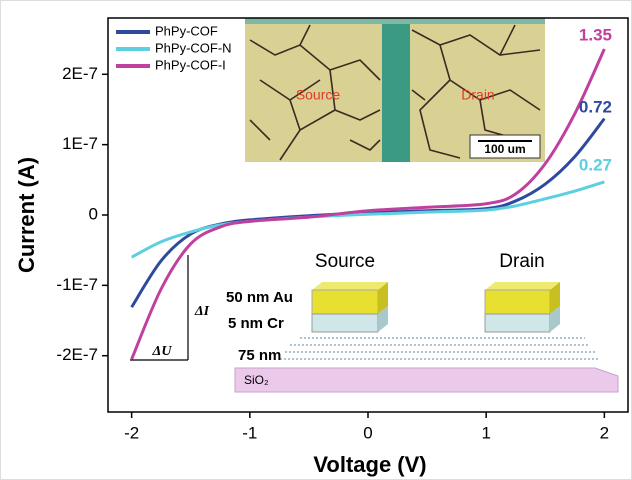 The height and width of the screenshot is (480, 632). Describe the element at coordinates (521, 261) in the screenshot. I see `device-drain: Drain` at that location.